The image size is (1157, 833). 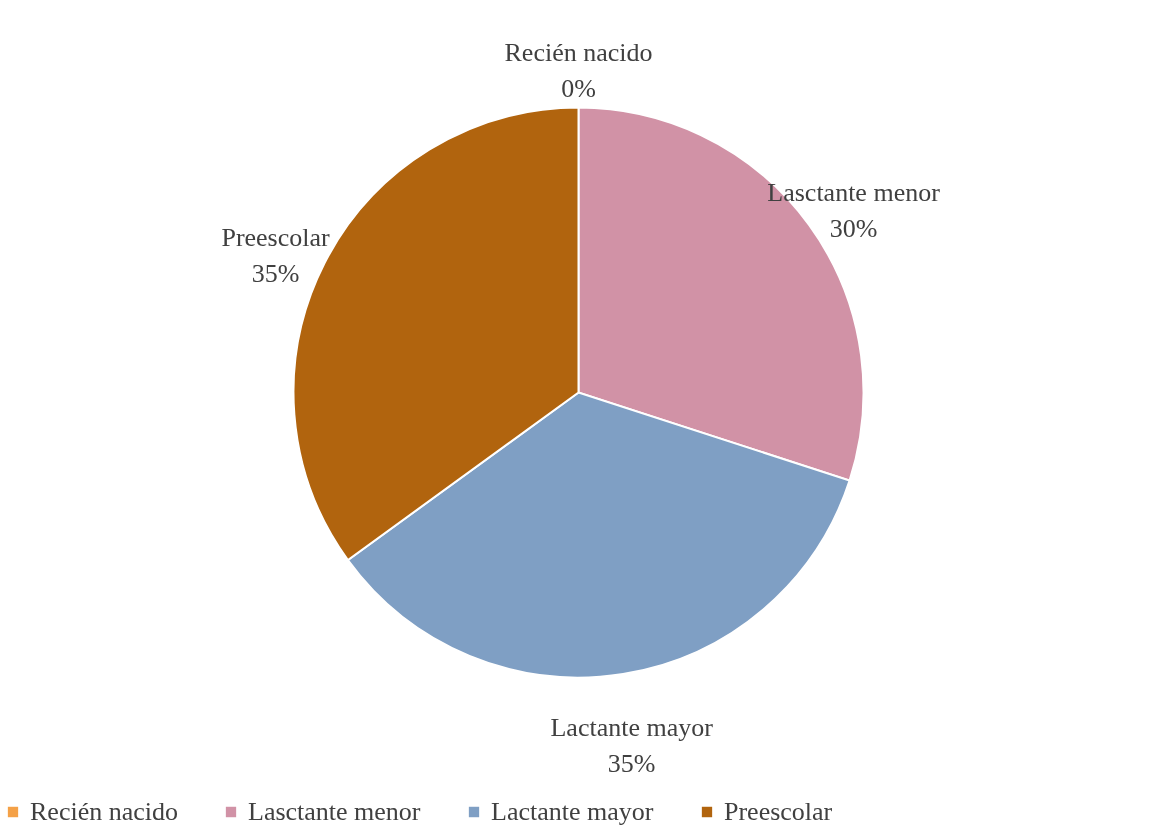 I want to click on legend-label: Lasctante menor, so click(x=334, y=811).